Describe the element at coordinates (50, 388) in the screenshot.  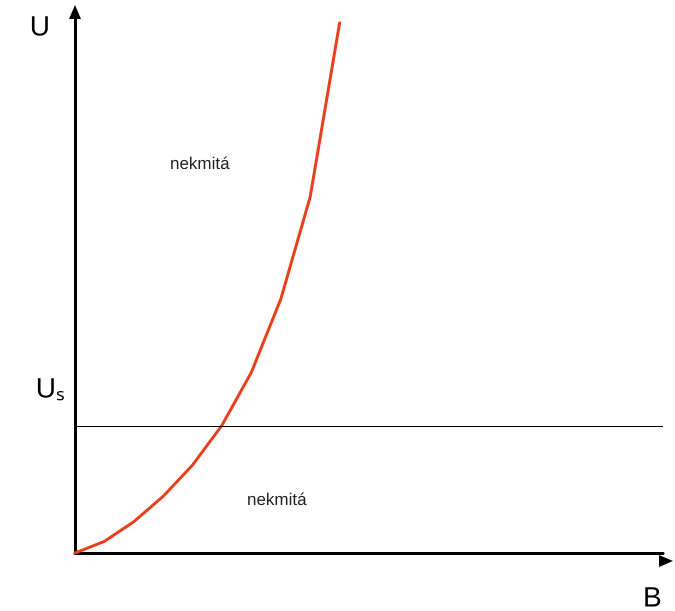
I see `ref-line-label: Uₛ` at that location.